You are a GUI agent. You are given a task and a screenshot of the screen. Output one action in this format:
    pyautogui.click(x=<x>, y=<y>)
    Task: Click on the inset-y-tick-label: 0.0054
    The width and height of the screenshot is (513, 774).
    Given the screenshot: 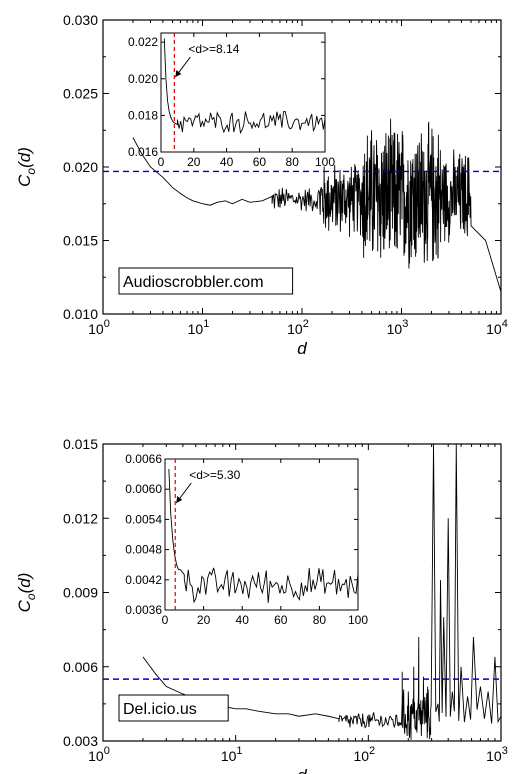 What is the action you would take?
    pyautogui.click(x=143, y=519)
    